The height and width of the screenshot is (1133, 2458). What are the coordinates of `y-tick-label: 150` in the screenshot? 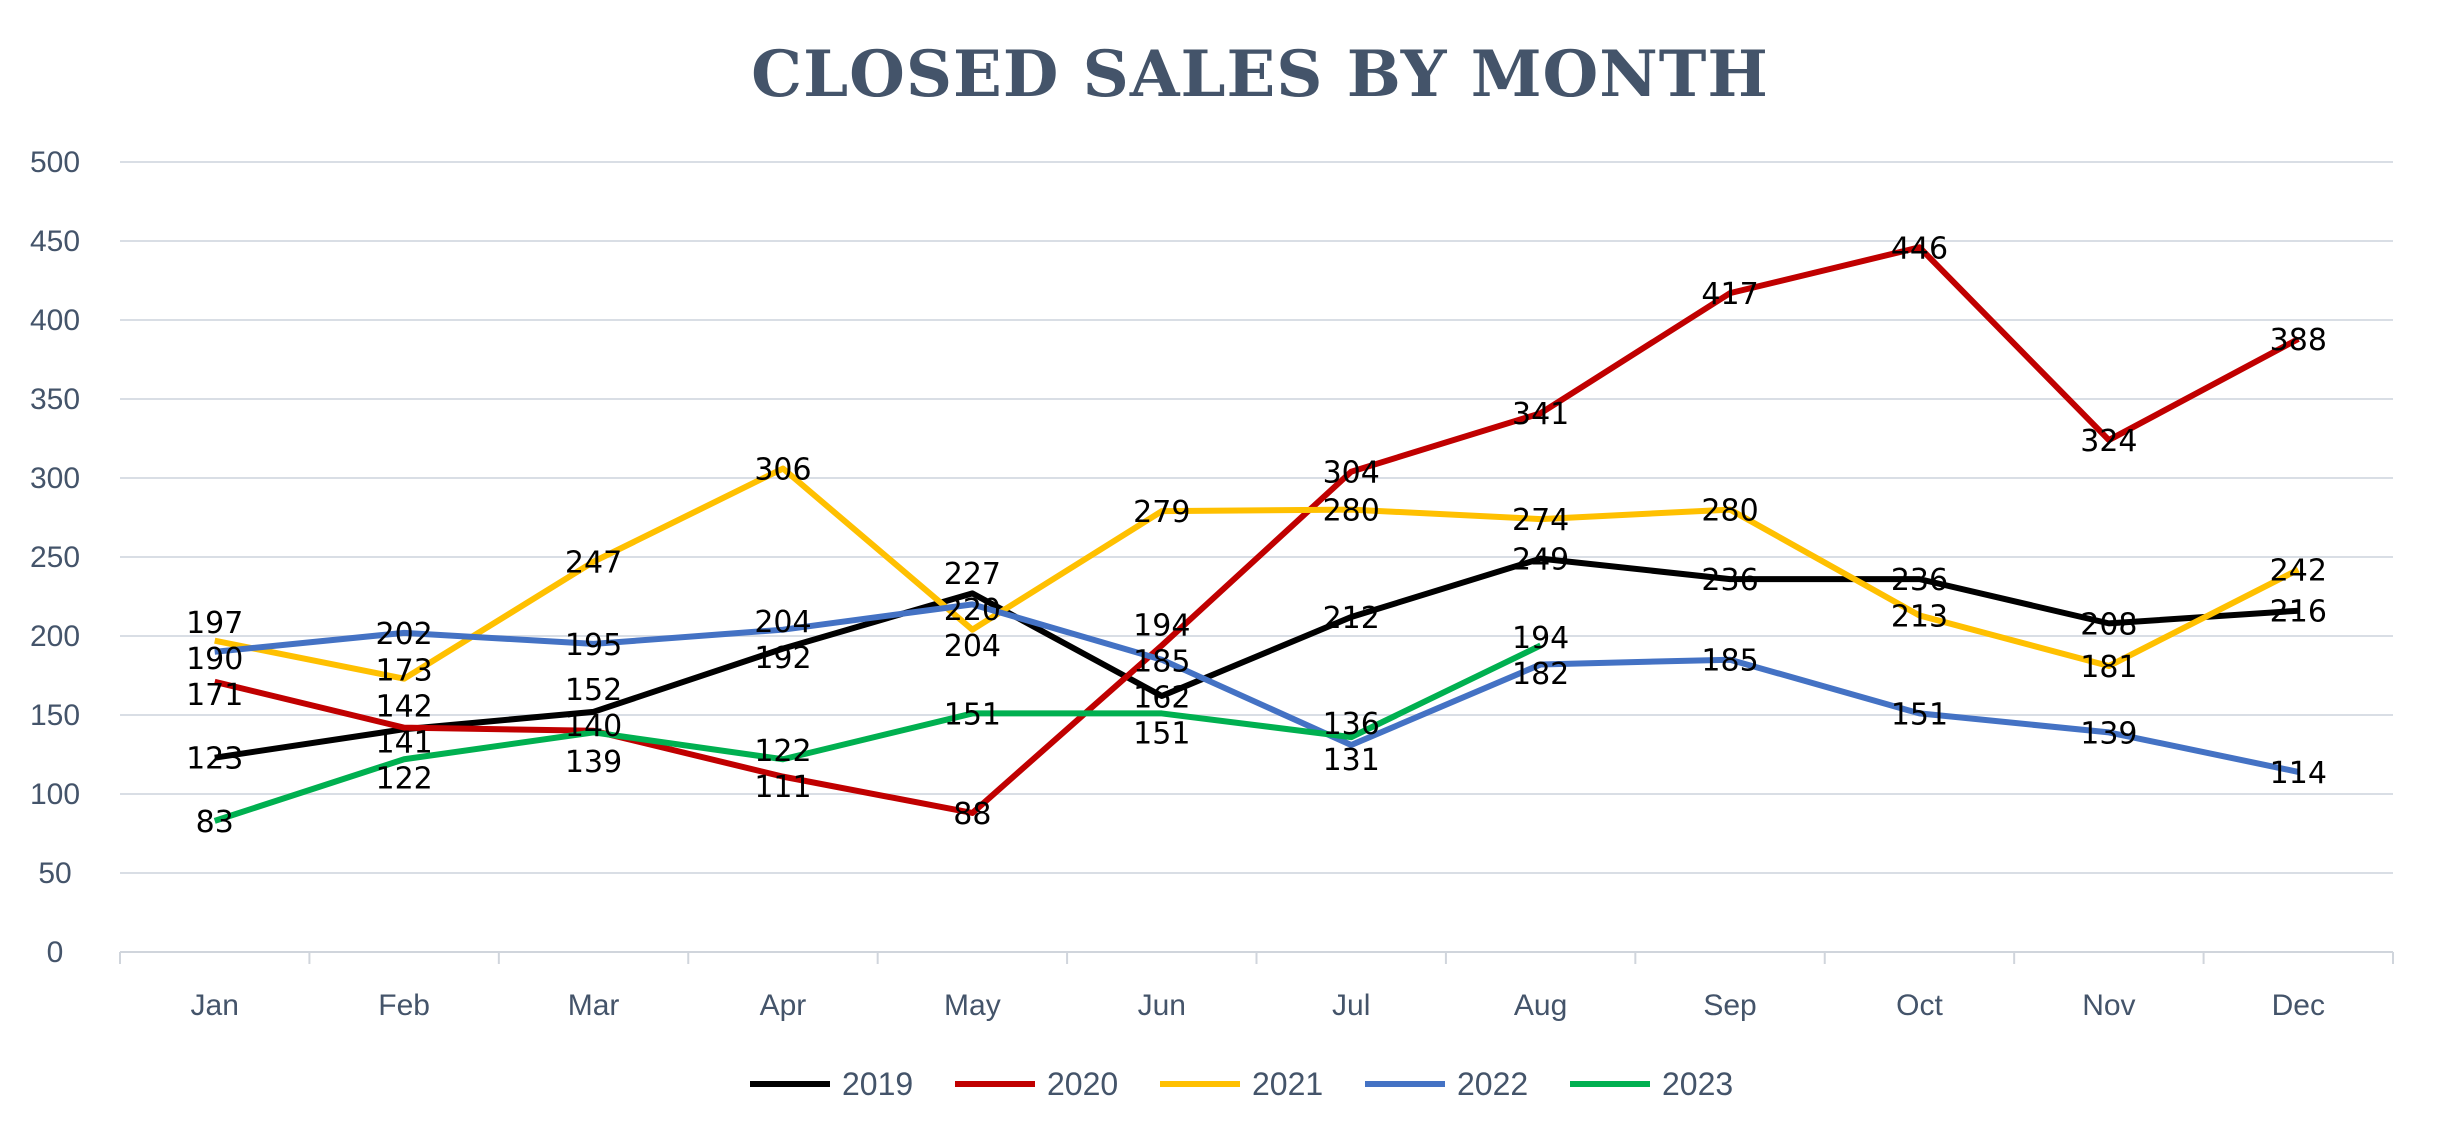 It's located at (55, 715).